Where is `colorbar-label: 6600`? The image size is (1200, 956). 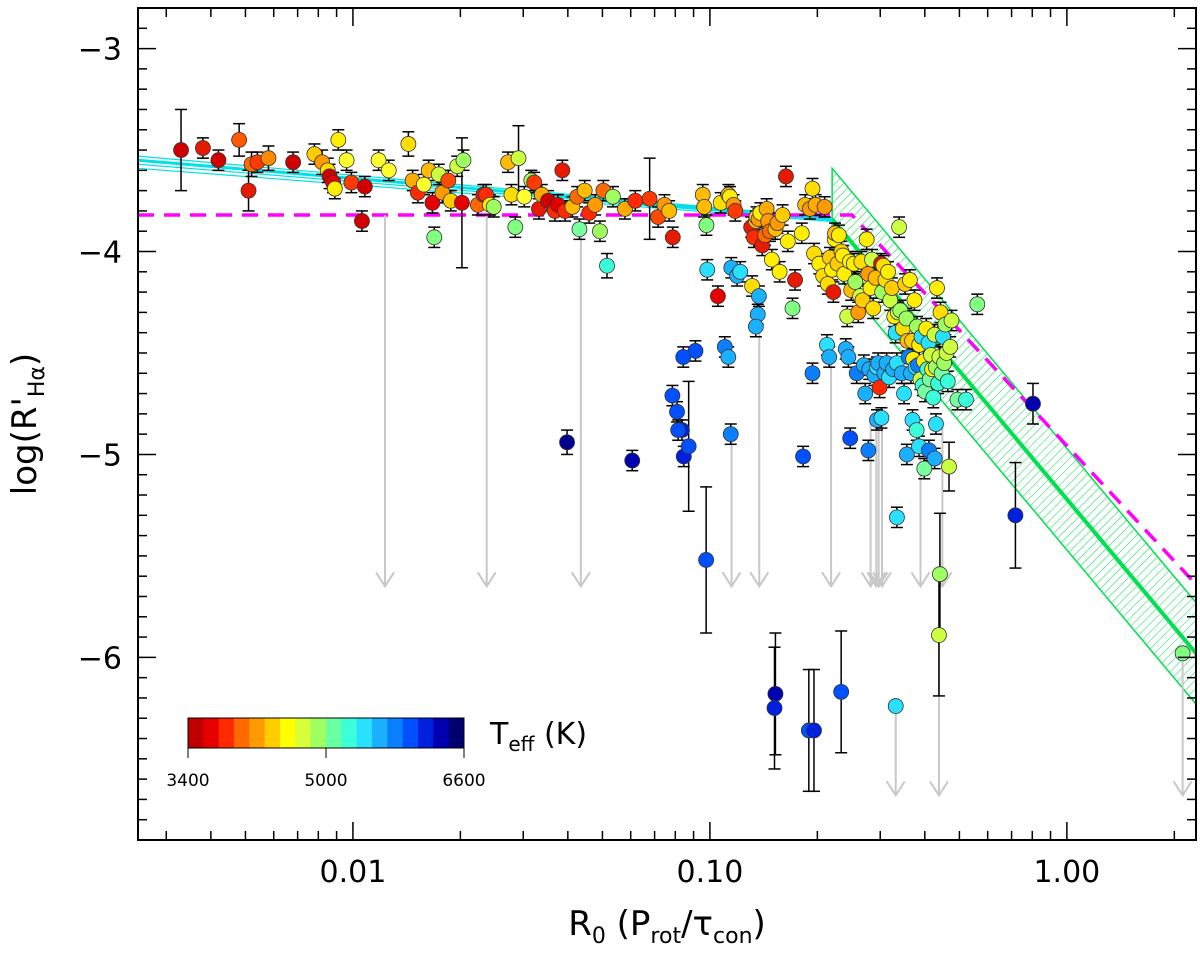 colorbar-label: 6600 is located at coordinates (463, 781).